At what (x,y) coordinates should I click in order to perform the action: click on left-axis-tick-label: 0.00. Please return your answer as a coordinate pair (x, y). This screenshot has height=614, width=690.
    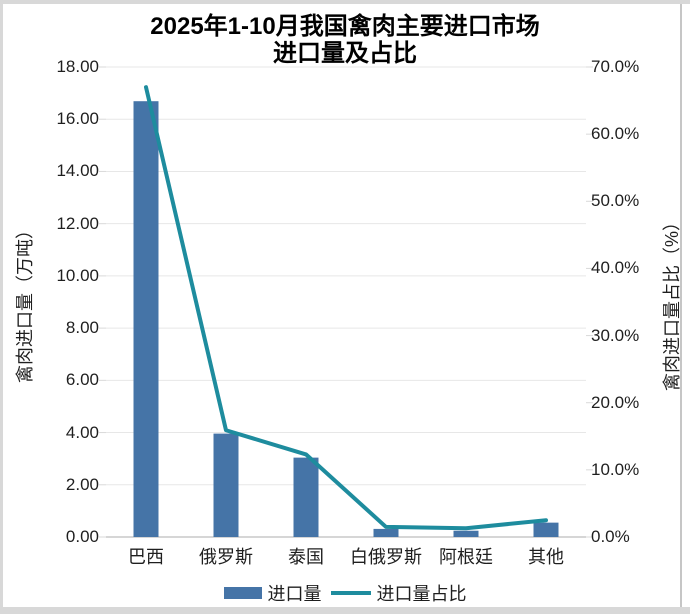
    Looking at the image, I should click on (82, 536).